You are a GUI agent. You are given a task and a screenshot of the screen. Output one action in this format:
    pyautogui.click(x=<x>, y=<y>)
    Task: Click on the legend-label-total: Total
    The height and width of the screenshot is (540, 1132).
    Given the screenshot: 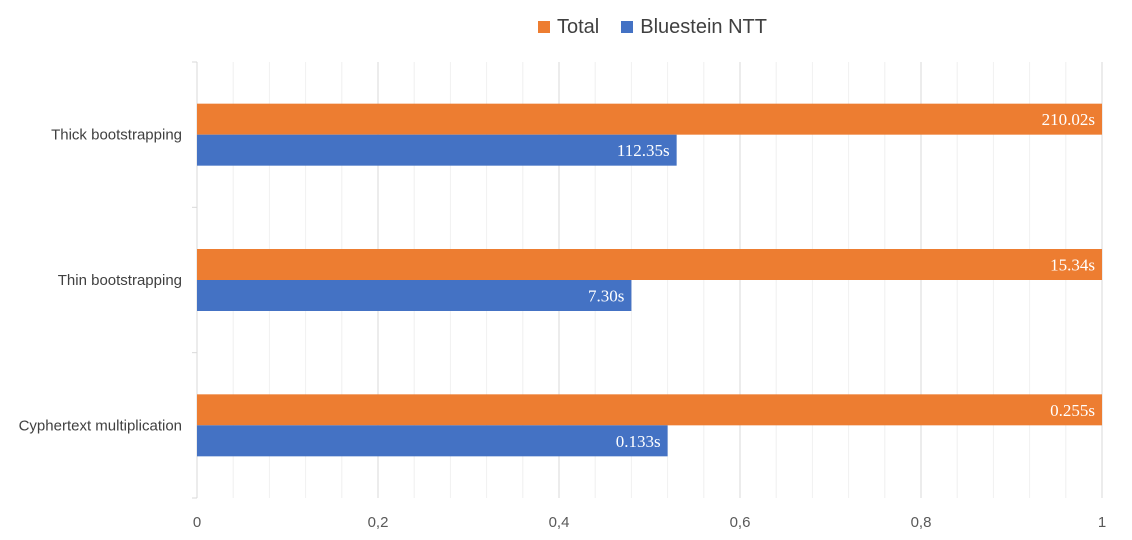 What is the action you would take?
    pyautogui.click(x=578, y=26)
    